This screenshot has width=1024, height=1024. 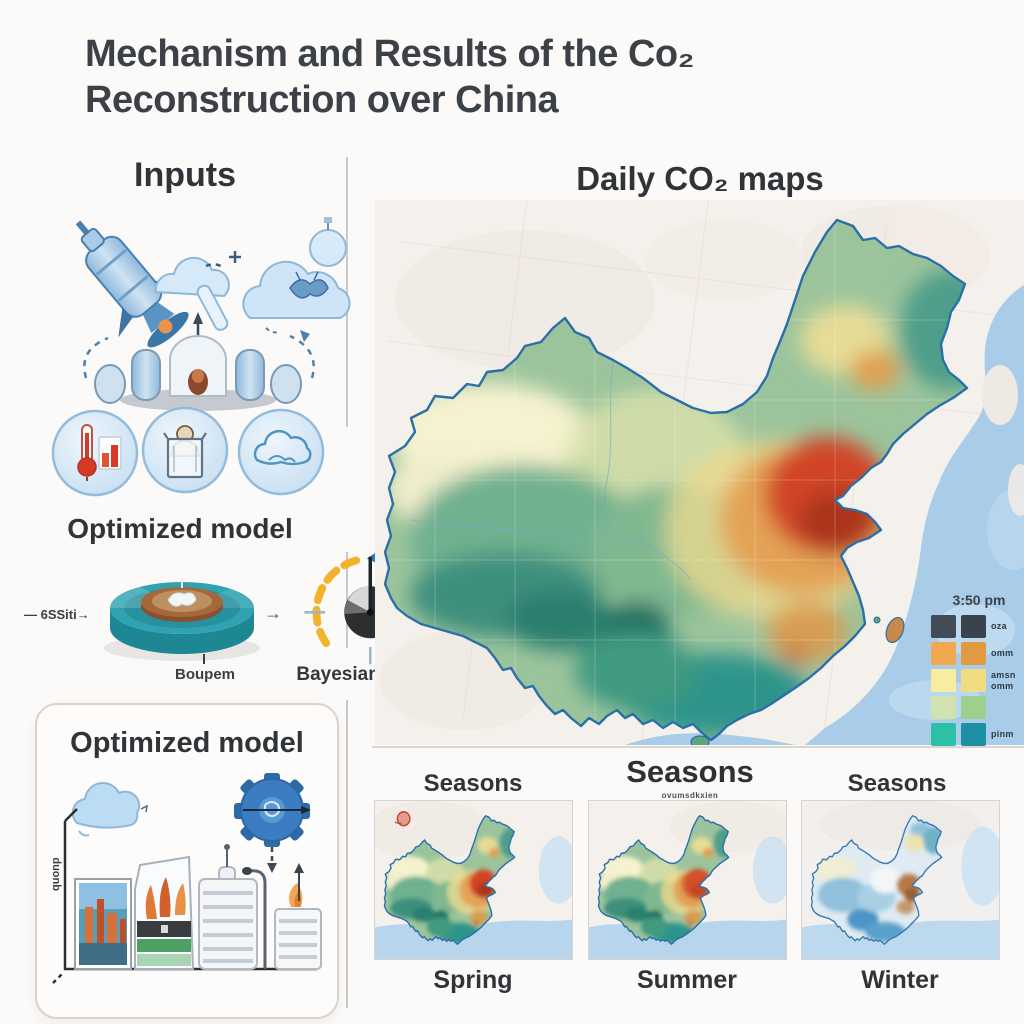 I want to click on gear-icon, so click(x=272, y=823).